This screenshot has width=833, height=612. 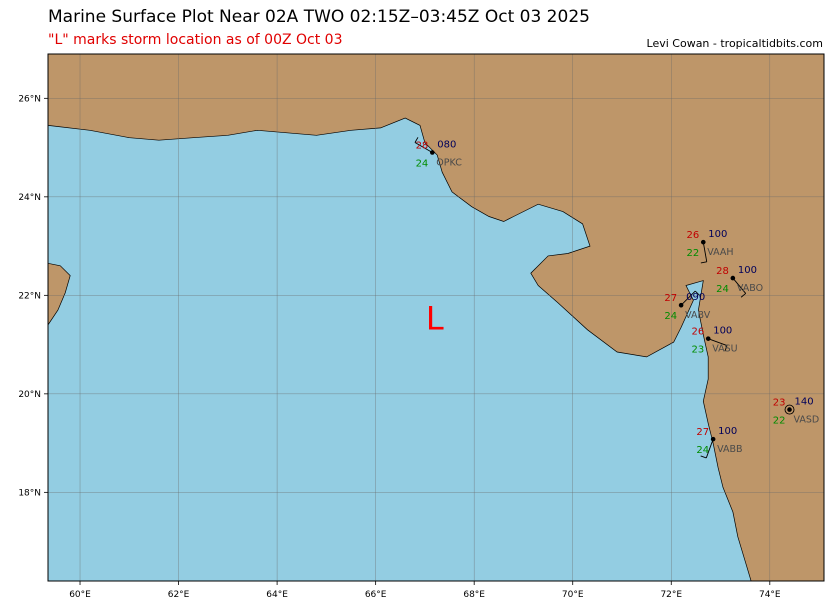 I want to click on station-id: OPKC, so click(x=449, y=163).